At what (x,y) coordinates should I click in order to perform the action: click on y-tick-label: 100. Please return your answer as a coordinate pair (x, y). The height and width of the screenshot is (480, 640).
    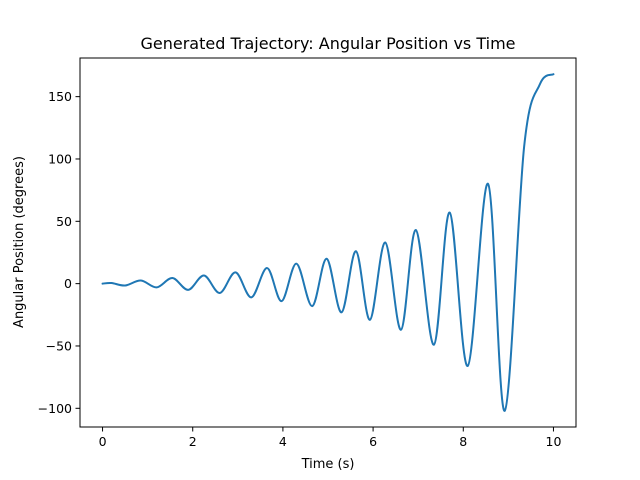
    Looking at the image, I should click on (60, 158).